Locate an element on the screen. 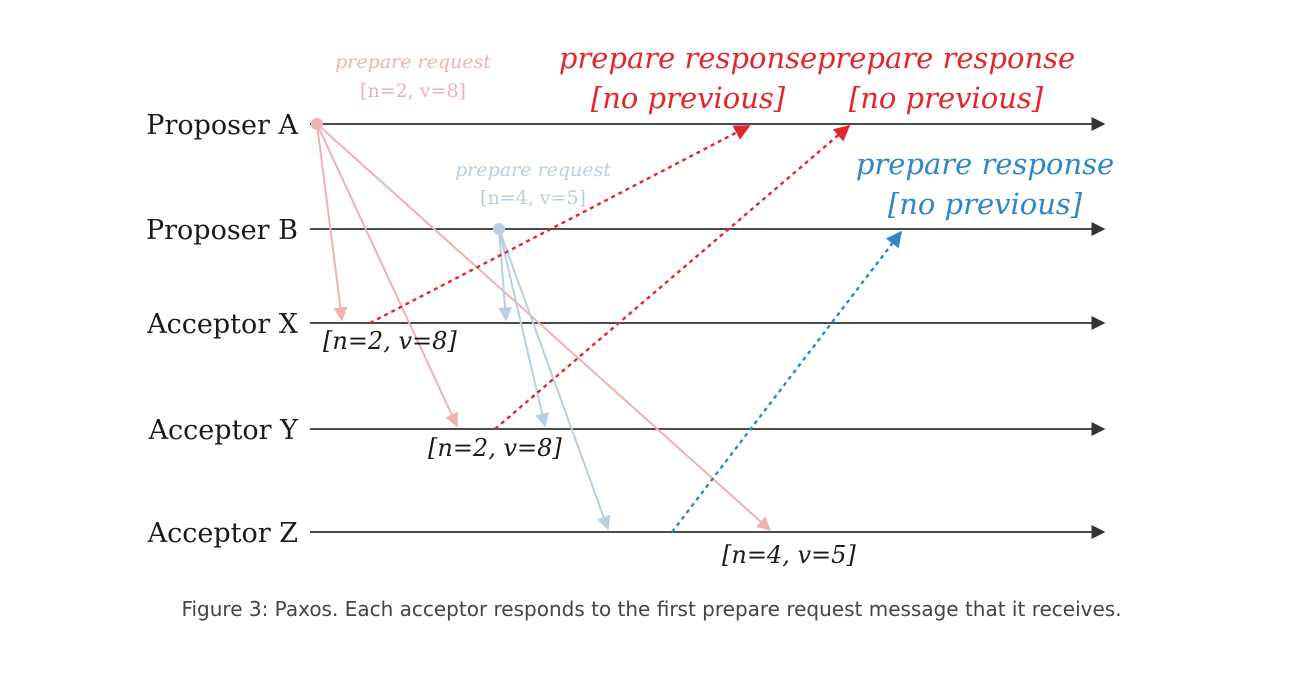 This screenshot has width=1303, height=679. request-arrow-a-to-y is located at coordinates (387, 275).